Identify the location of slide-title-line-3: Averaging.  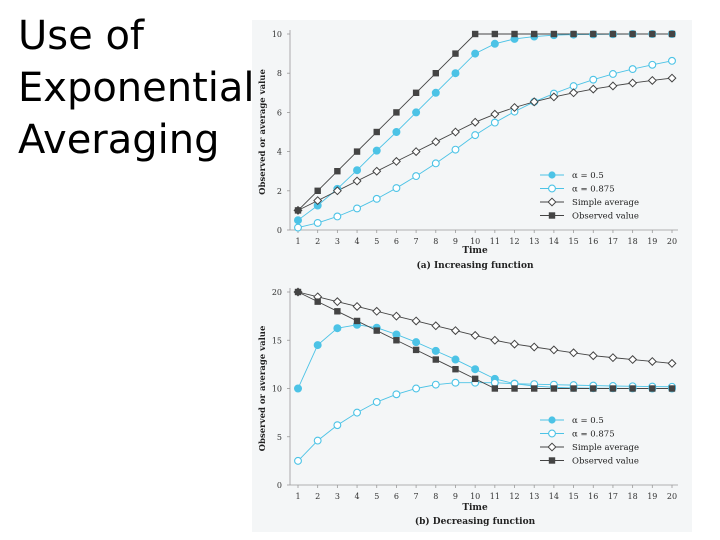
(119, 140).